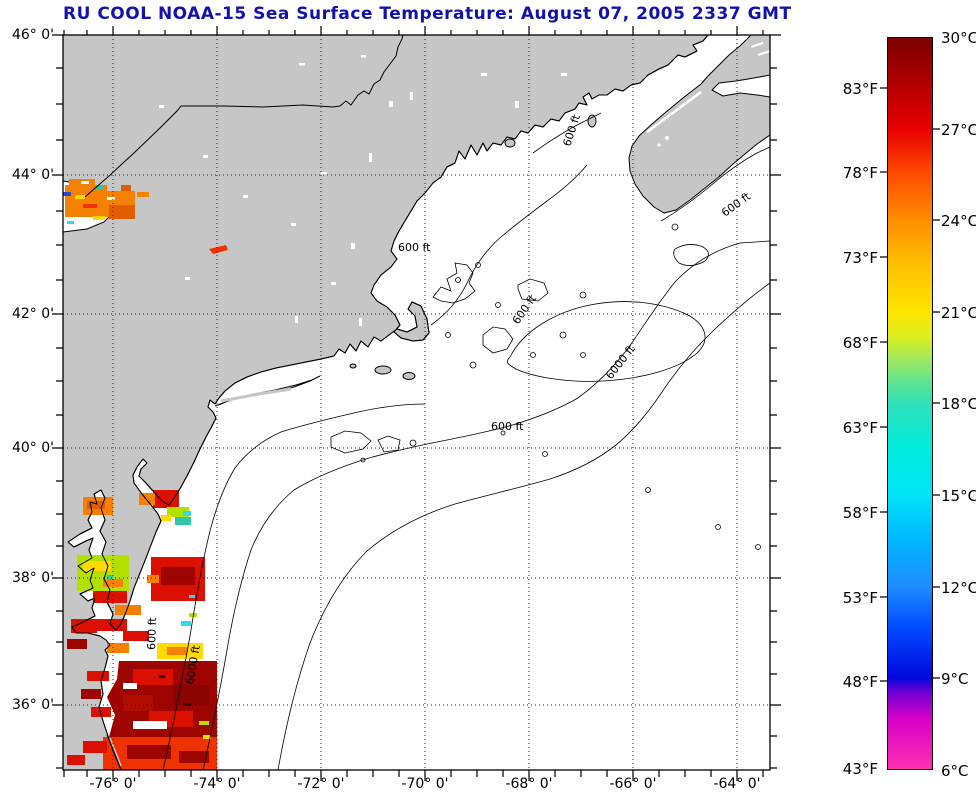 The image size is (976, 801). What do you see at coordinates (860, 428) in the screenshot?
I see `colorbar-fahrenheit-label: 63°F` at bounding box center [860, 428].